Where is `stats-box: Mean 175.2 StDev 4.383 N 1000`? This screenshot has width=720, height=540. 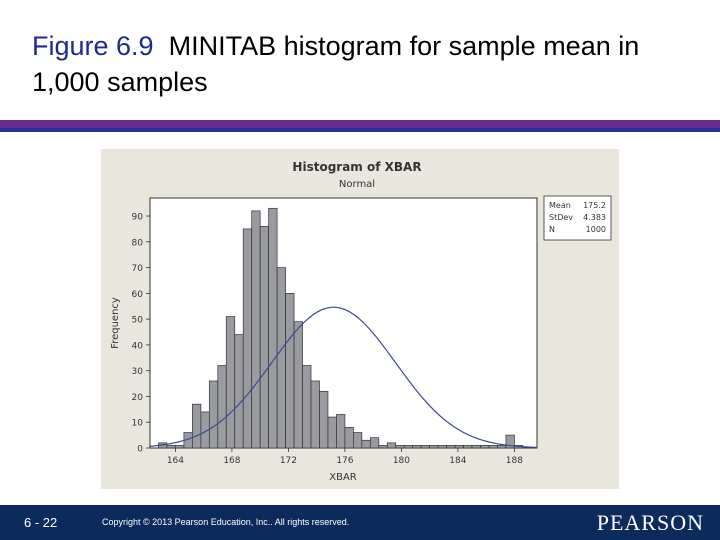
stats-box: Mean 175.2 StDev 4.383 N 1000 is located at coordinates (577, 218).